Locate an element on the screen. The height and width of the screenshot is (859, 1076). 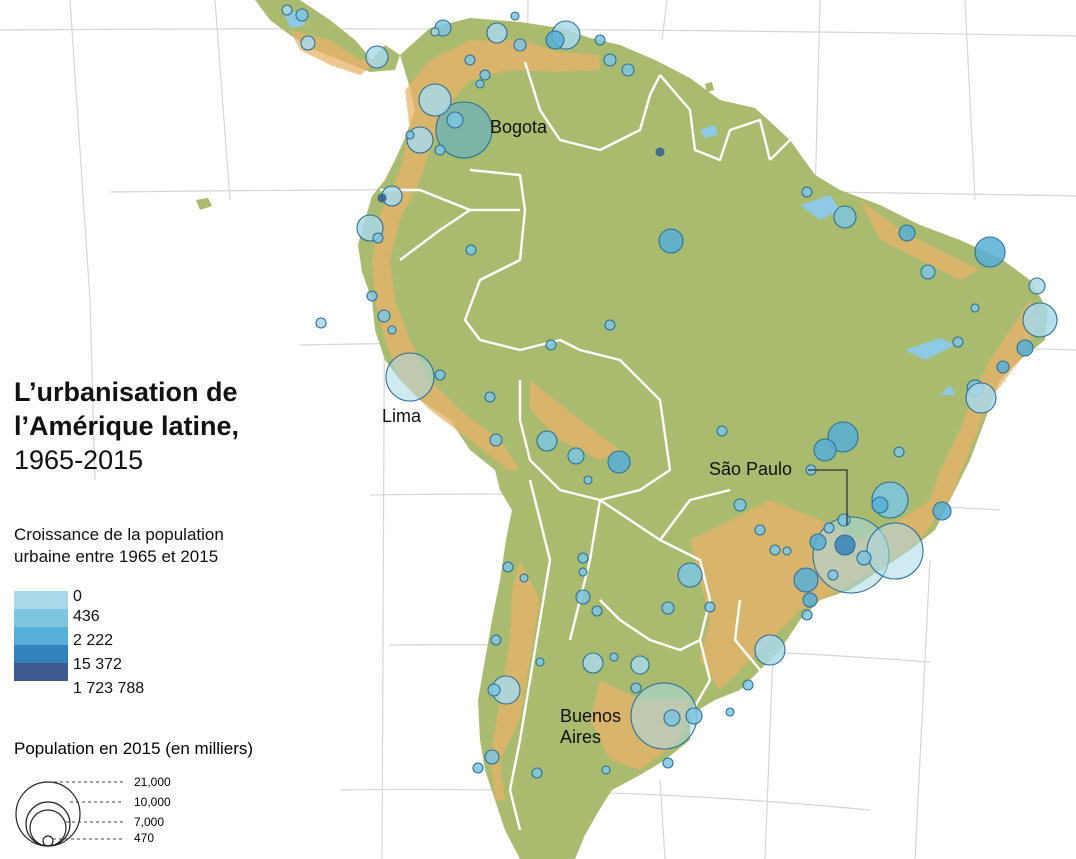
size-legend-title: Population en 2015 (en milliers) is located at coordinates (134, 748).